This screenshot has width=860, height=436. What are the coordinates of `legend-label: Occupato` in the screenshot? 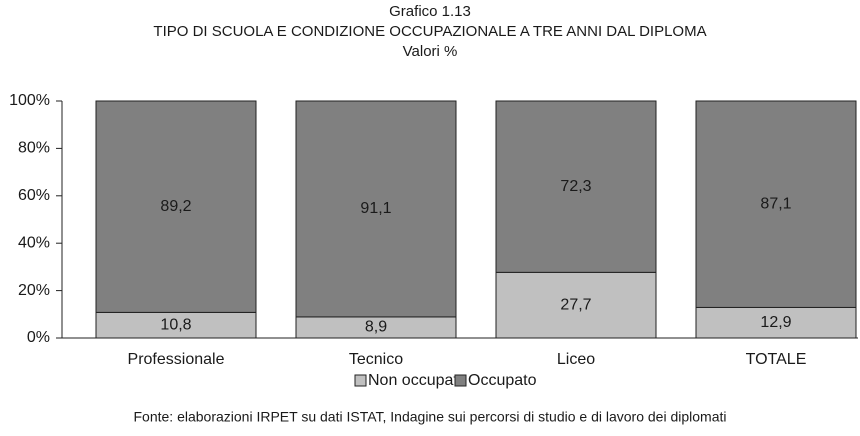 It's located at (502, 380).